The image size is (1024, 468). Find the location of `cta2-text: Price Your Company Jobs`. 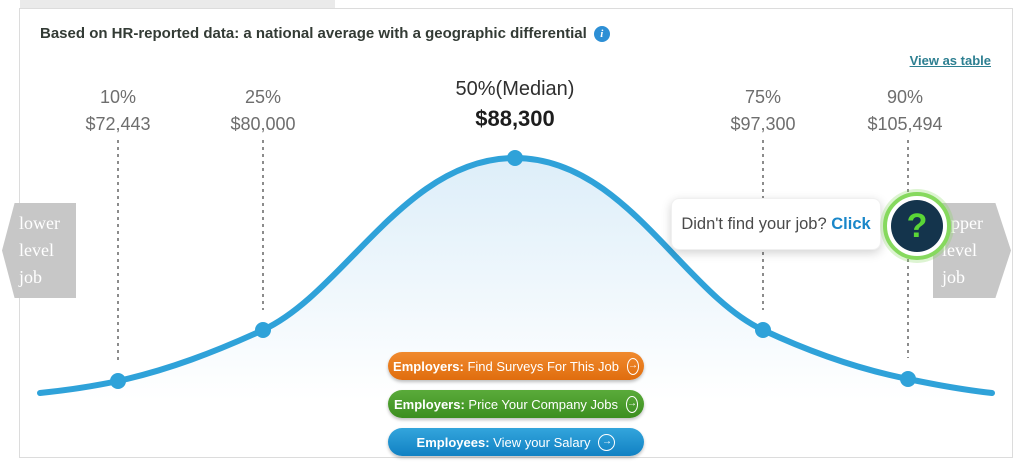

cta2-text: Price Your Company Jobs is located at coordinates (541, 404).